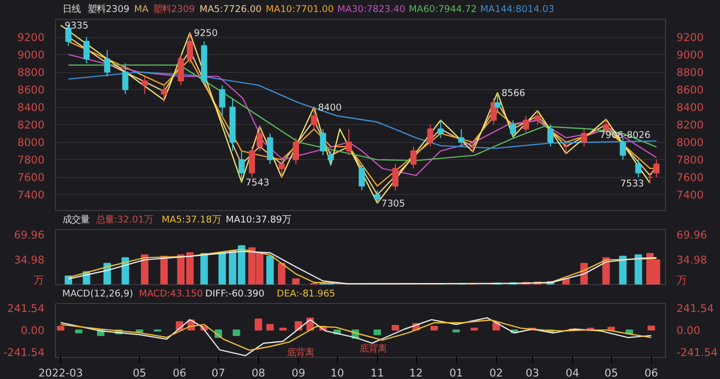  What do you see at coordinates (416, 372) in the screenshot?
I see `x-tick-label: 12` at bounding box center [416, 372].